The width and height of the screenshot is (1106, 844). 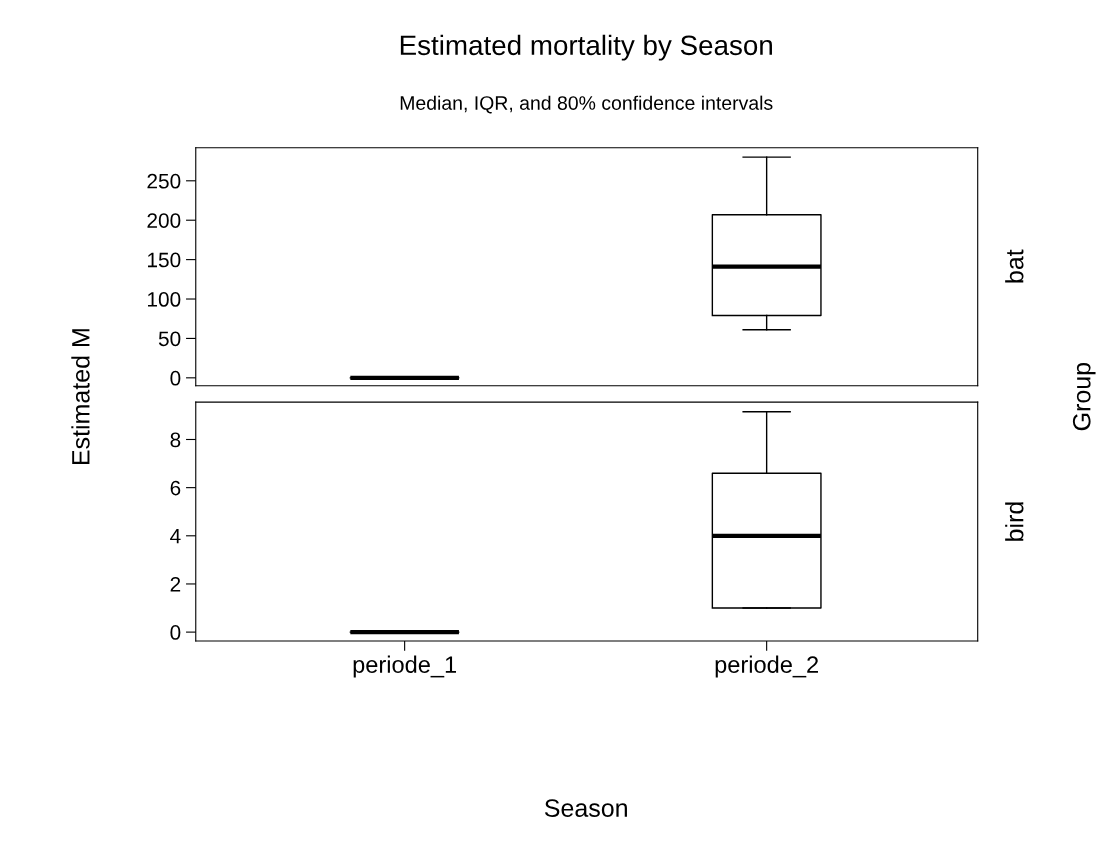 I want to click on x-axis-title: Season, so click(x=585, y=808).